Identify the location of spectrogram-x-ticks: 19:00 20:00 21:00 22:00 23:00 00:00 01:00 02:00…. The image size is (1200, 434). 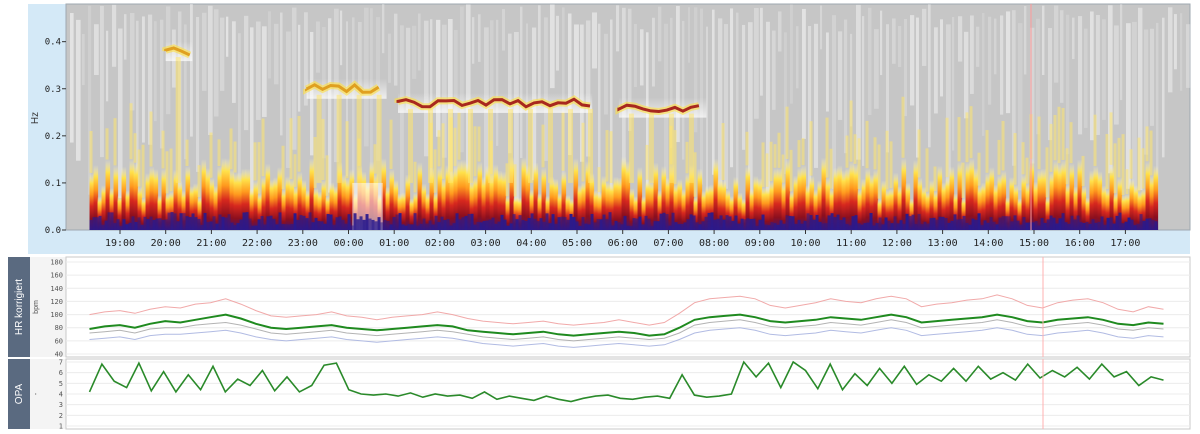
(622, 239).